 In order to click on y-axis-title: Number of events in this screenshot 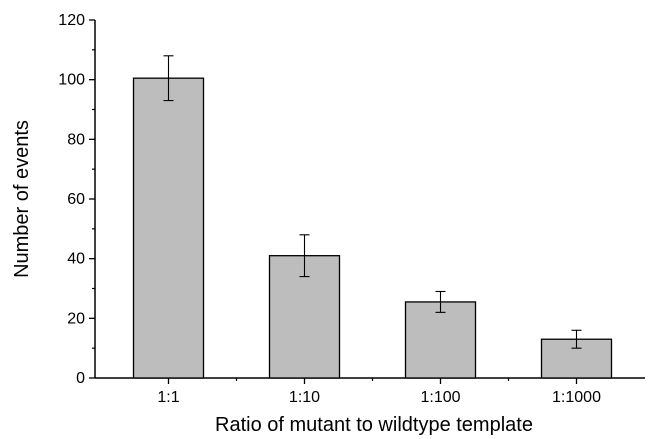, I will do `click(22, 199)`.